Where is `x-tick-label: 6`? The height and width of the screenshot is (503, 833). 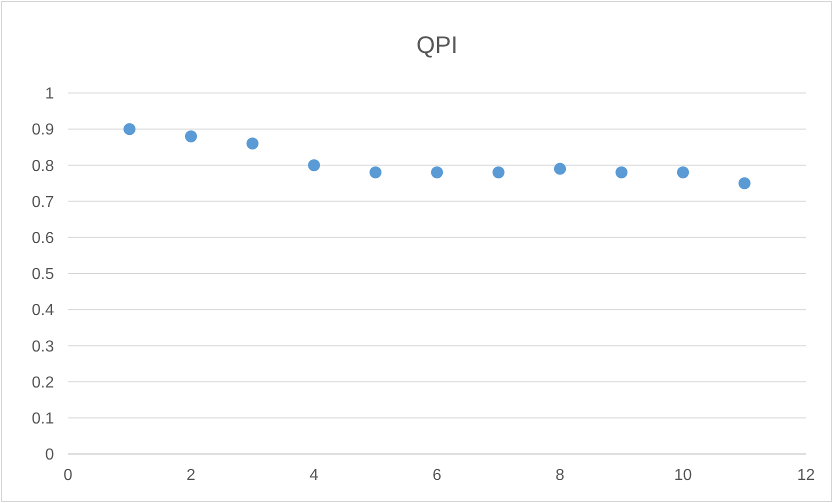
x-tick-label: 6 is located at coordinates (437, 475).